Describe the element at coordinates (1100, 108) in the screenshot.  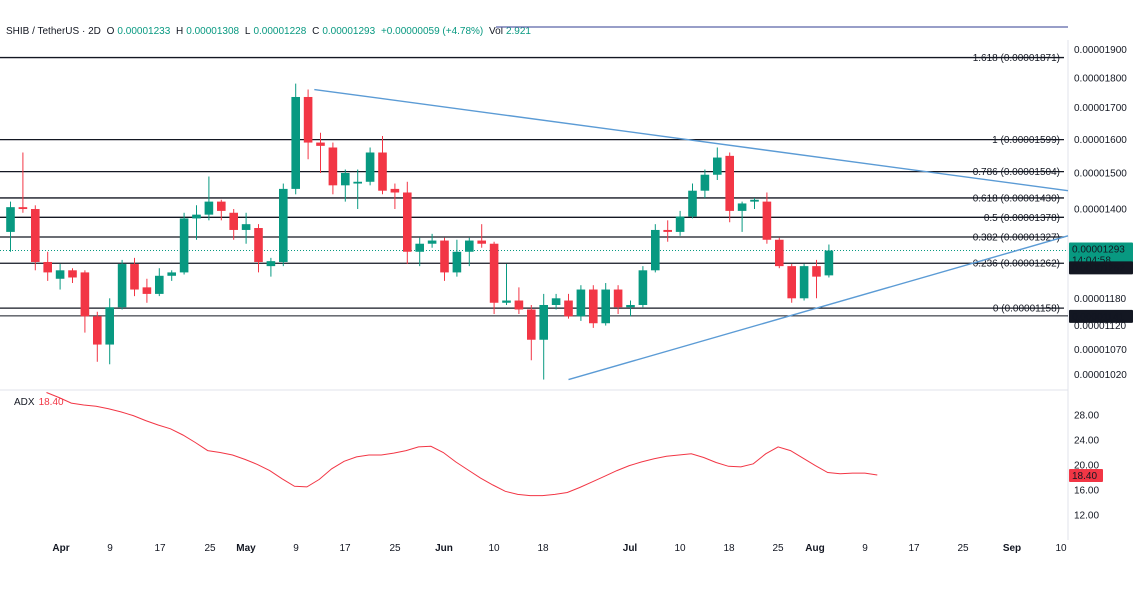
I see `price-axis-tick: 0.00001700` at that location.